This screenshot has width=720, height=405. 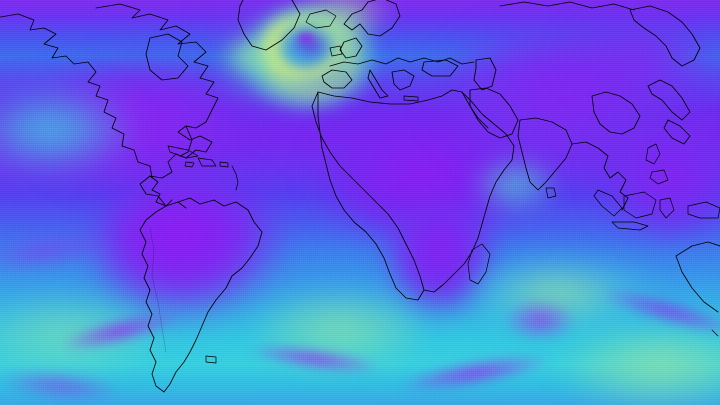 What do you see at coordinates (640, 367) in the screenshot?
I see `jet-southern-ocean-east` at bounding box center [640, 367].